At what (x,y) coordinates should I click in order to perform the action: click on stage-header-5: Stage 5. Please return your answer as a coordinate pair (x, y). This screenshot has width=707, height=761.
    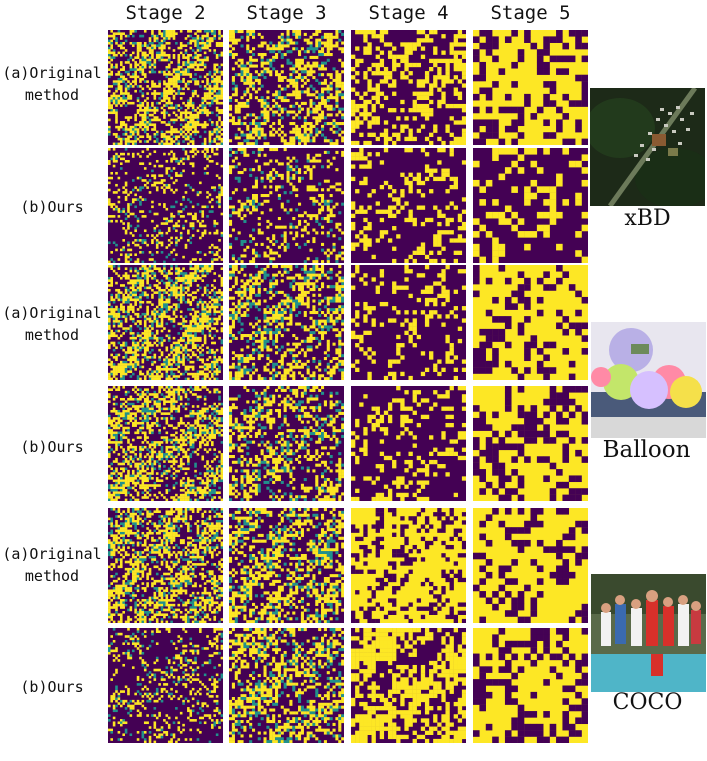
    Looking at the image, I should click on (530, 13).